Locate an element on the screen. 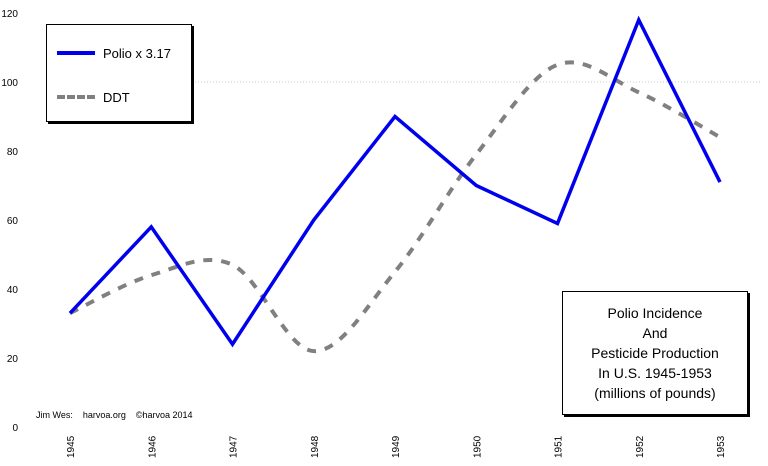  y-axis-ticks: 0 20 40 60 80 100 120 is located at coordinates (9, 221).